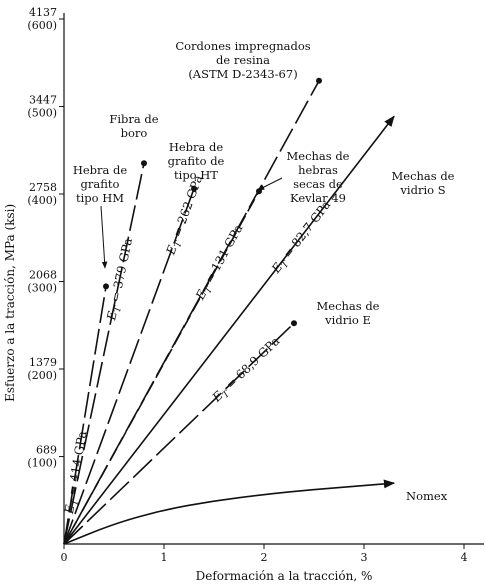  Describe the element at coordinates (242, 46) in the screenshot. I see `series-label-line: Cordones impregnados` at that location.